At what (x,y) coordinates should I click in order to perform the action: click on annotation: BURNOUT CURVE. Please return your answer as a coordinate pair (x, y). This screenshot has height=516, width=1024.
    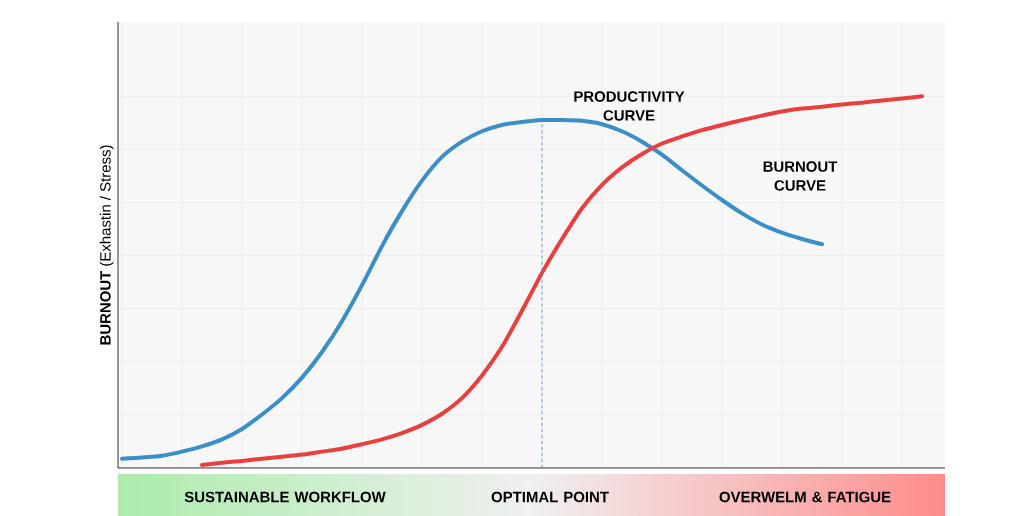
    Looking at the image, I should click on (800, 176).